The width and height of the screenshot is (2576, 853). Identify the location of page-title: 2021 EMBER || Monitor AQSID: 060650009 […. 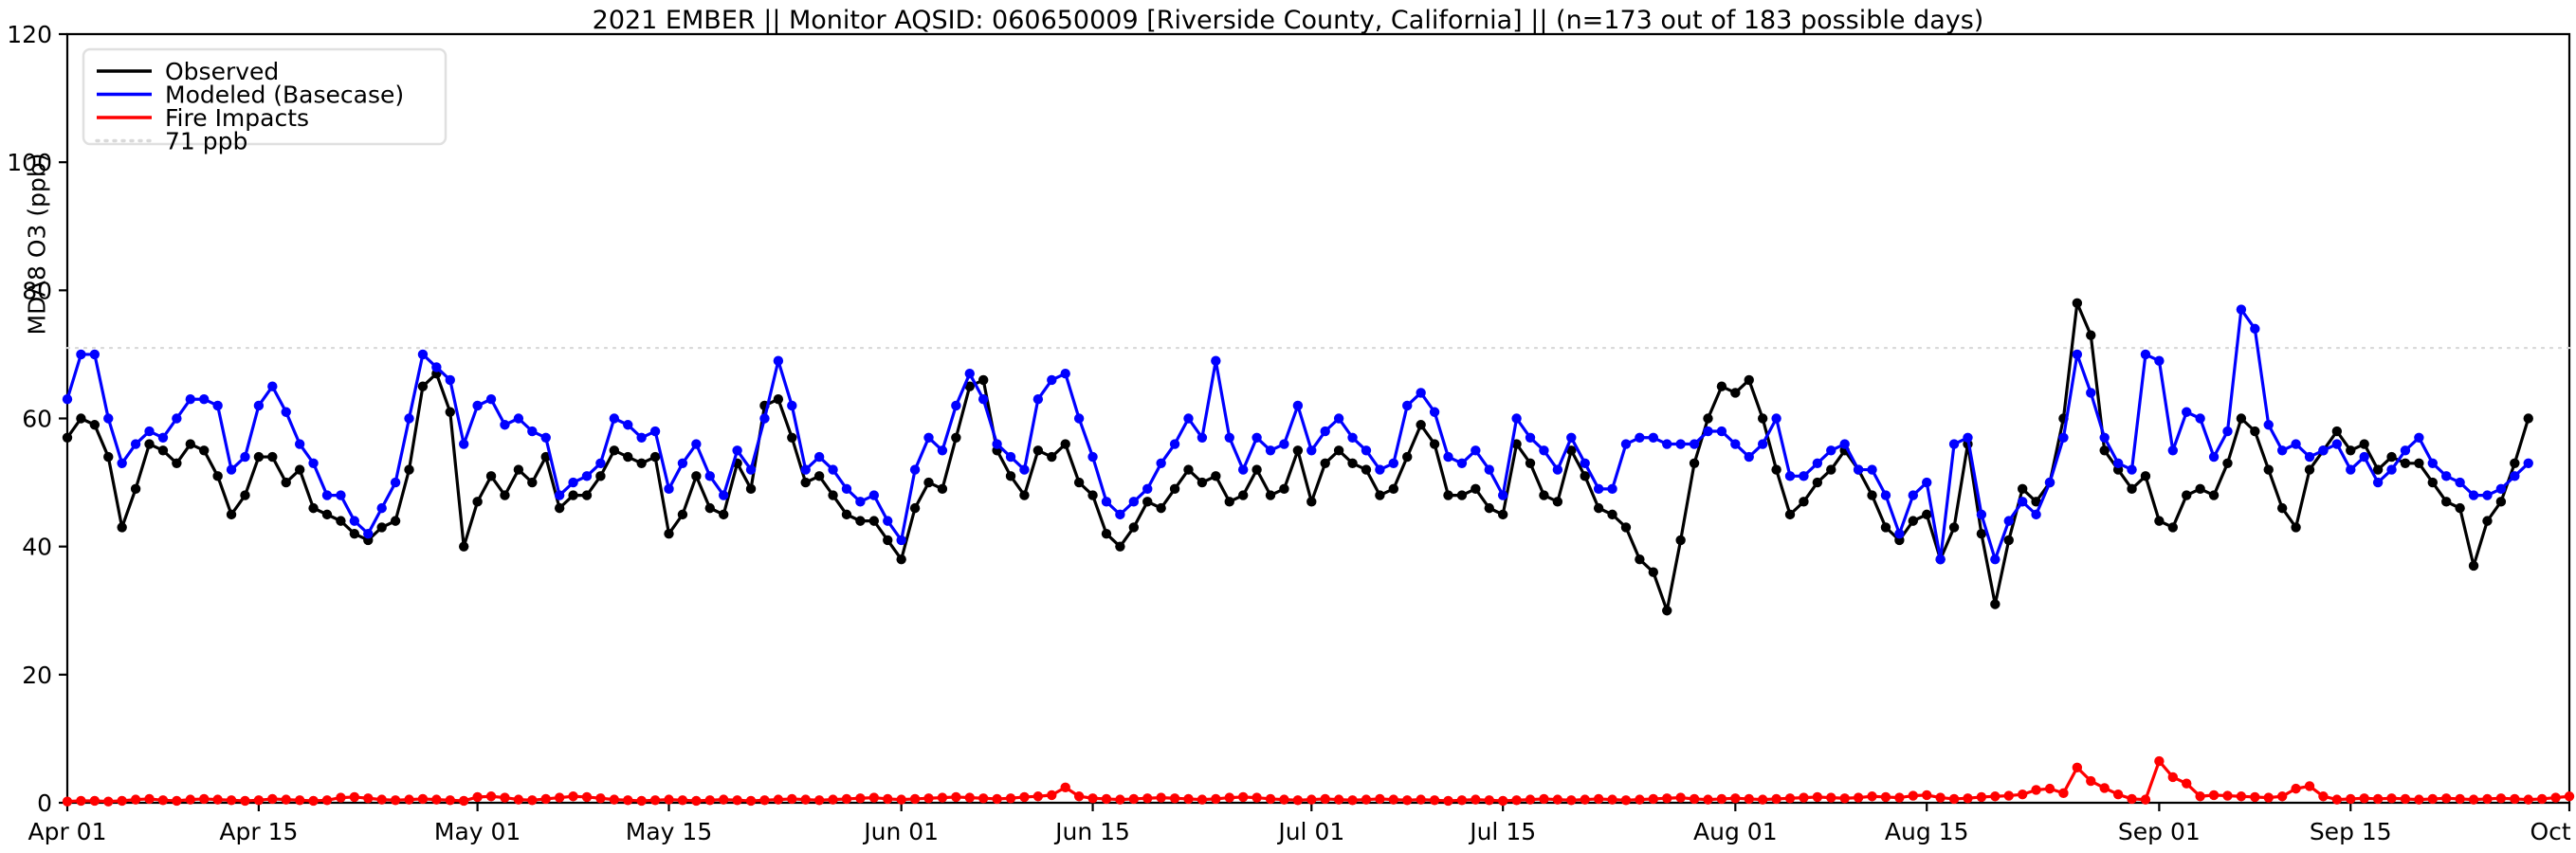
(1288, 20).